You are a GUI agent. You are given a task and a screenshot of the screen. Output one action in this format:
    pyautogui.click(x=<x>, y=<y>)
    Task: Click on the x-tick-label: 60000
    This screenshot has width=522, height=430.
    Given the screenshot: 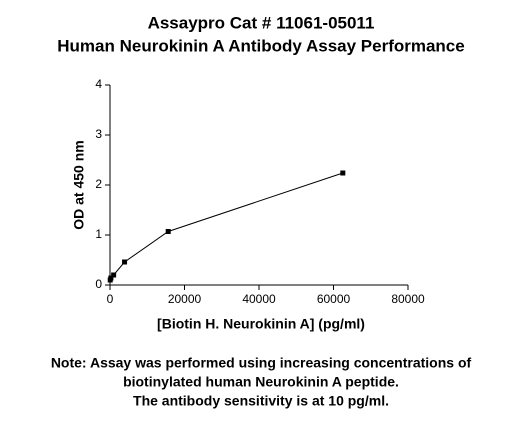 What is the action you would take?
    pyautogui.click(x=334, y=299)
    